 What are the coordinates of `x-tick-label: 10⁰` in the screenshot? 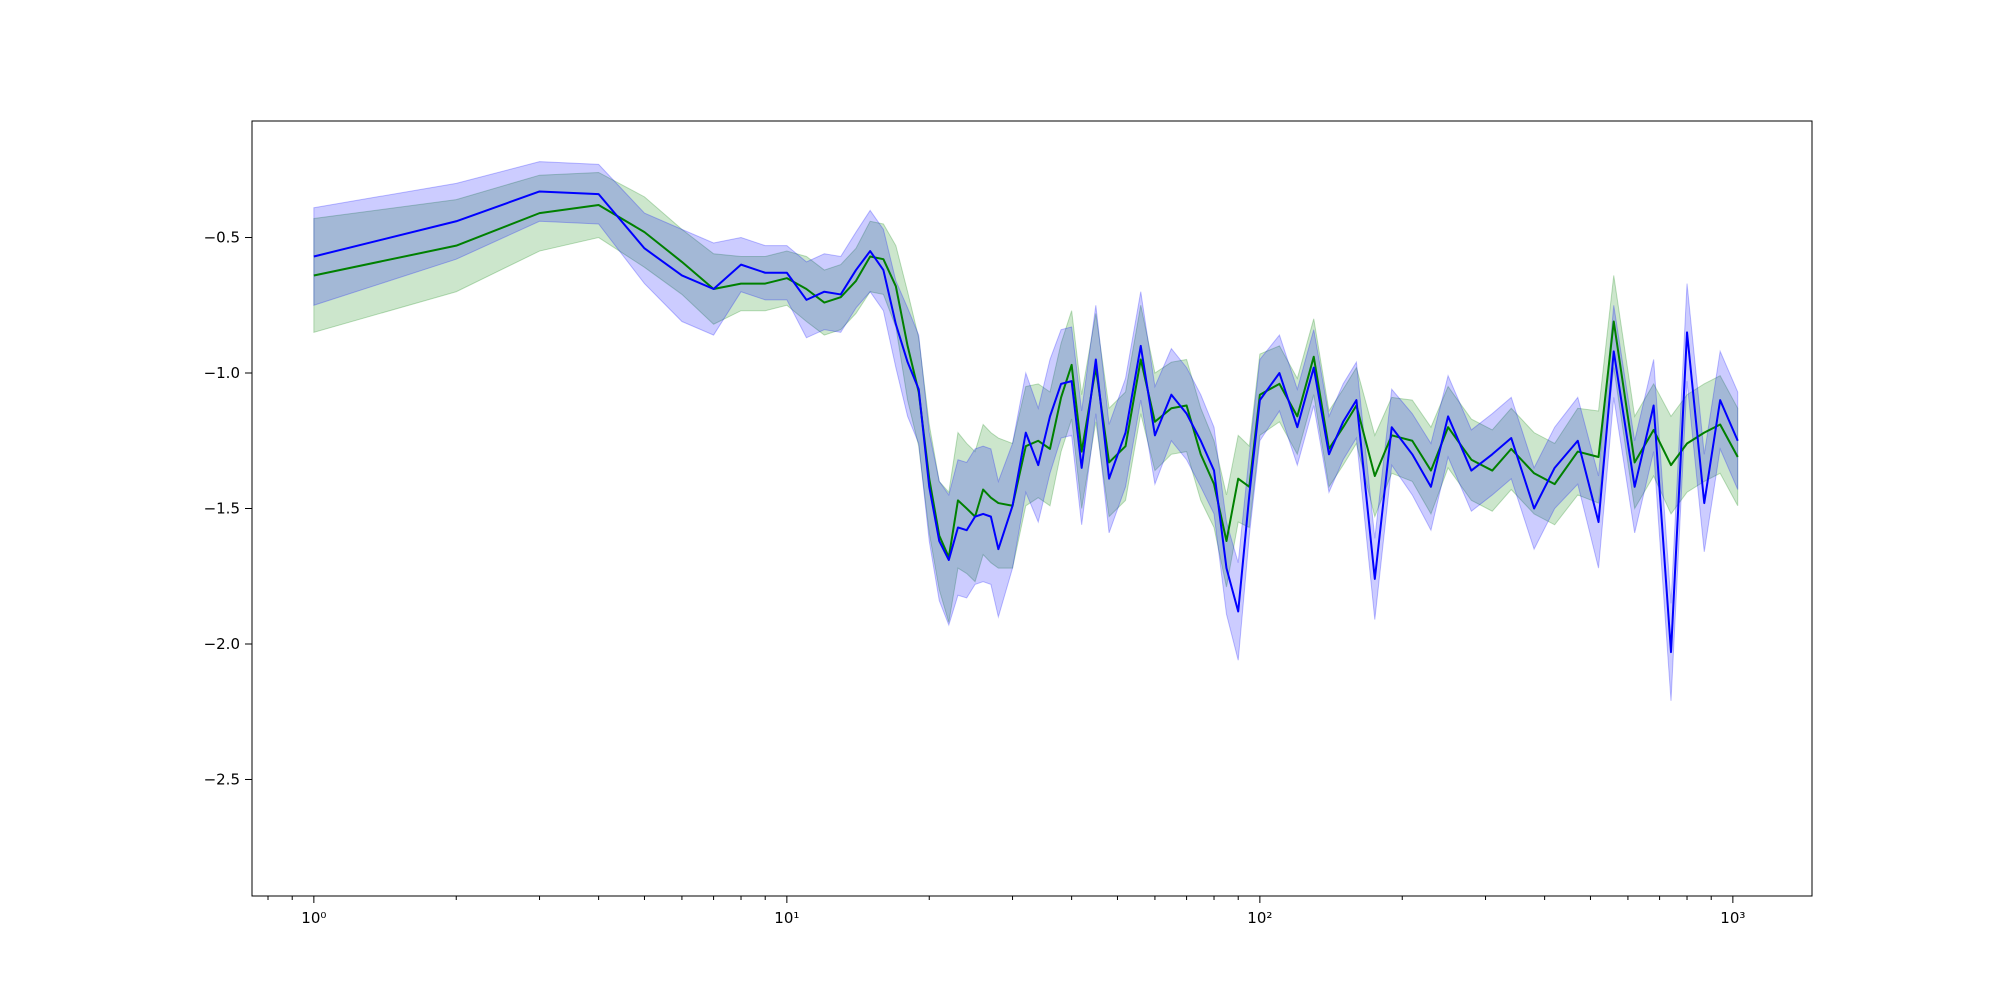 It's located at (313, 918).